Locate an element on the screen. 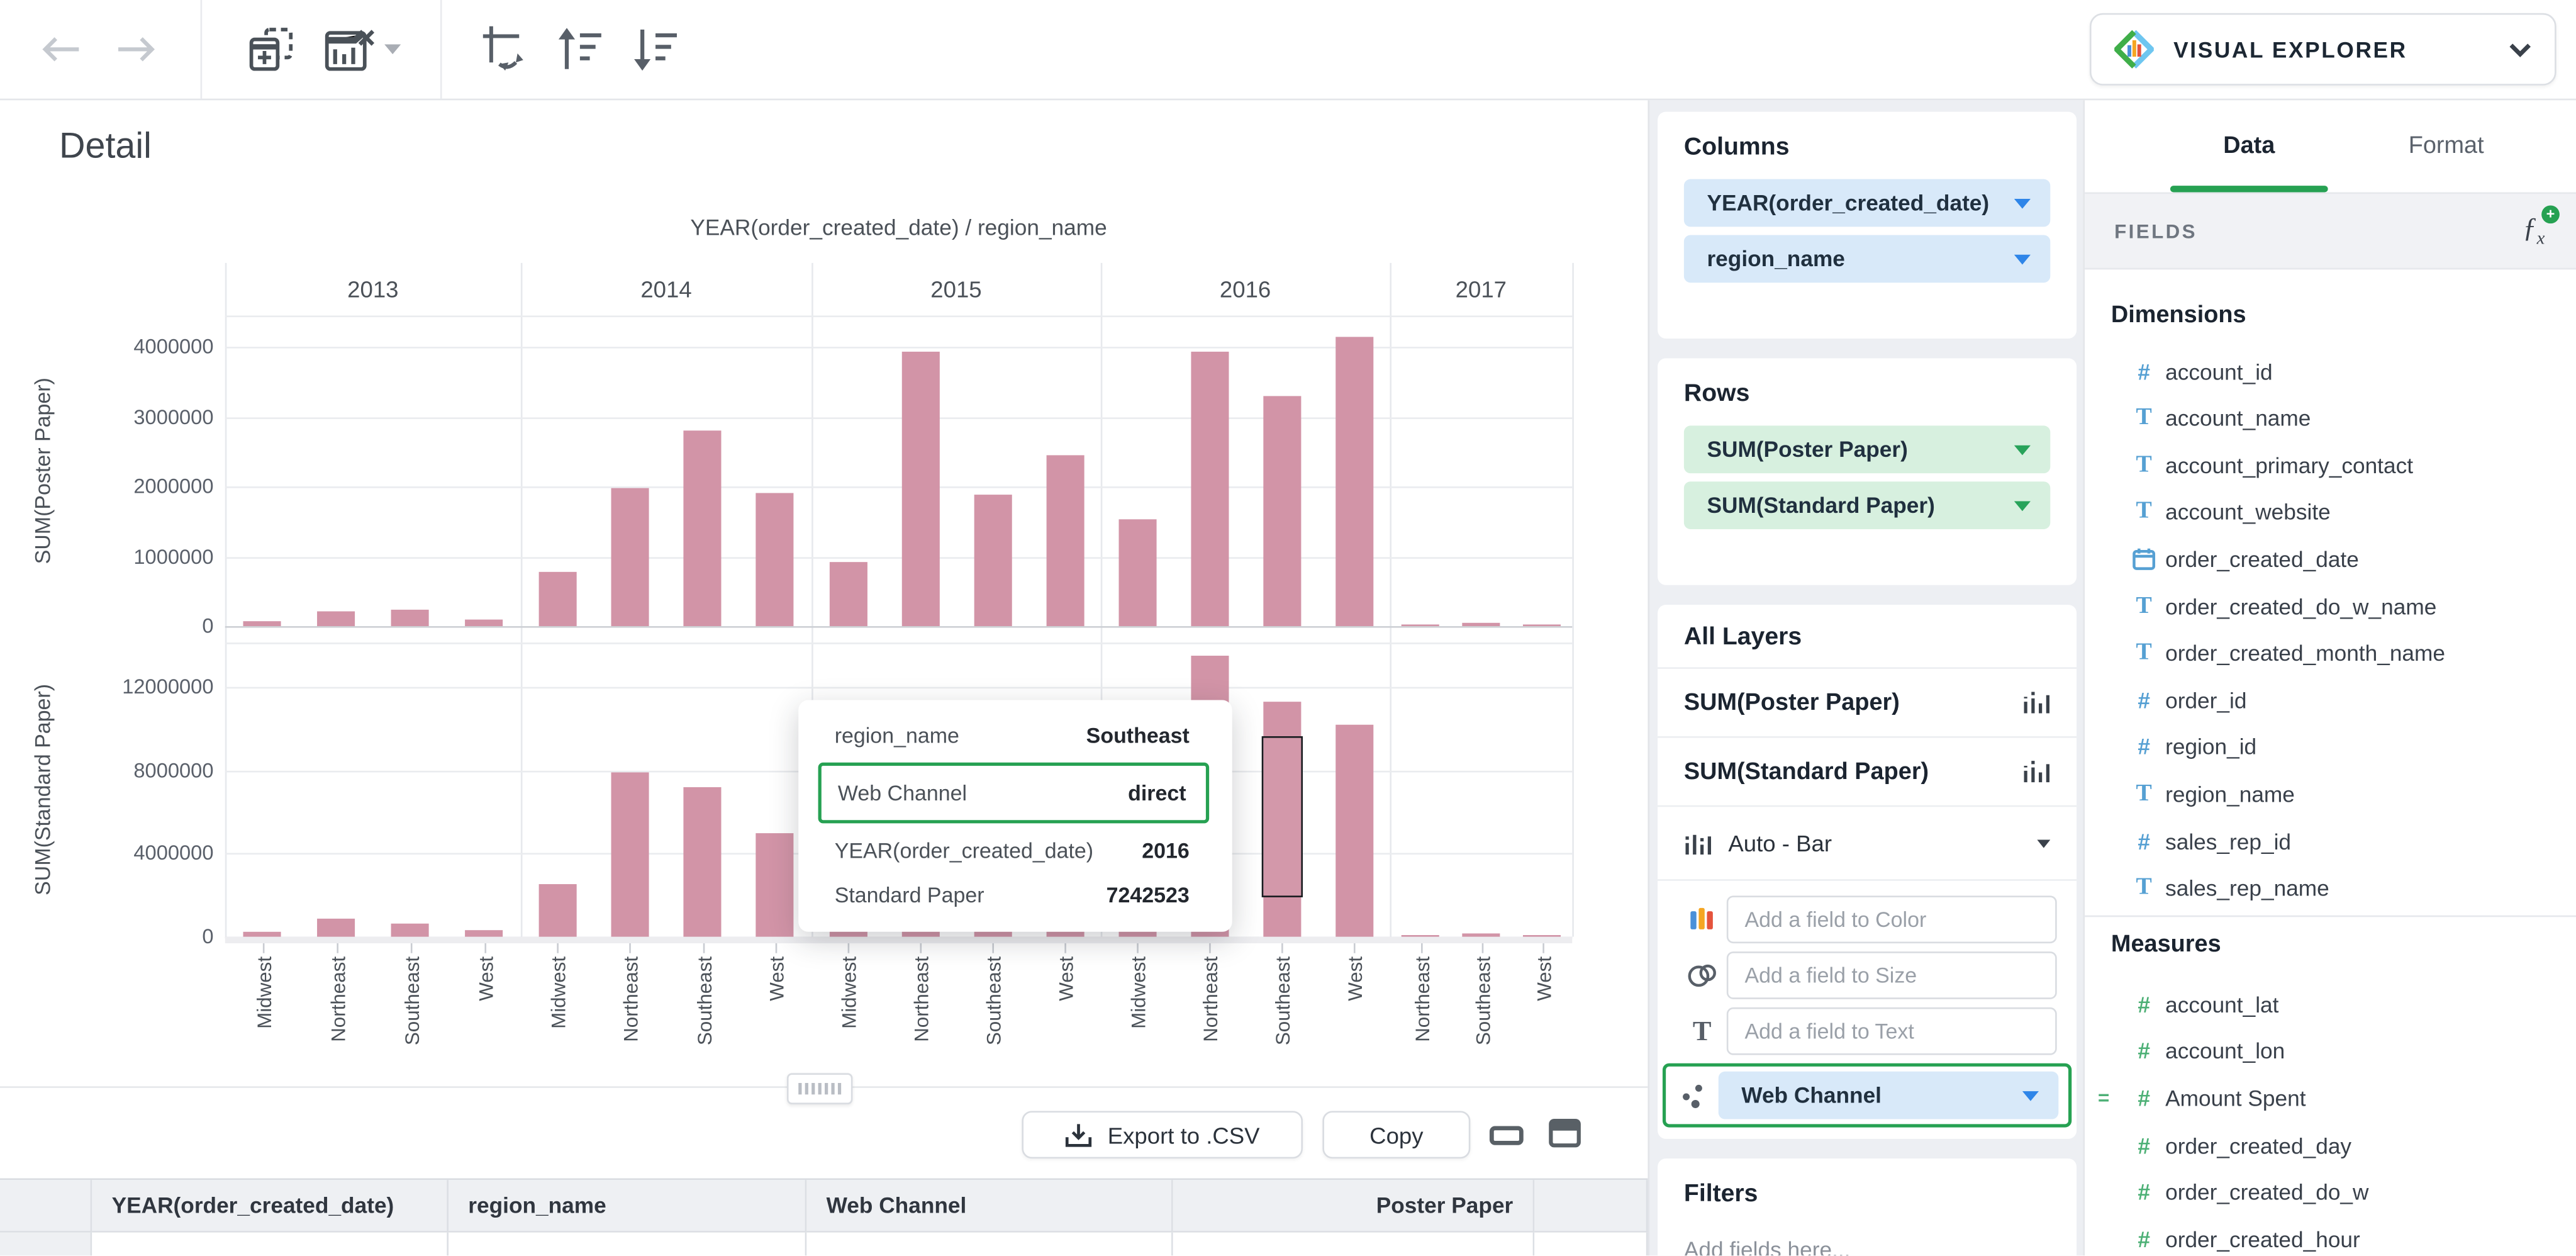  field-item-order-created-day: # order_created_day is located at coordinates (2330, 1146).